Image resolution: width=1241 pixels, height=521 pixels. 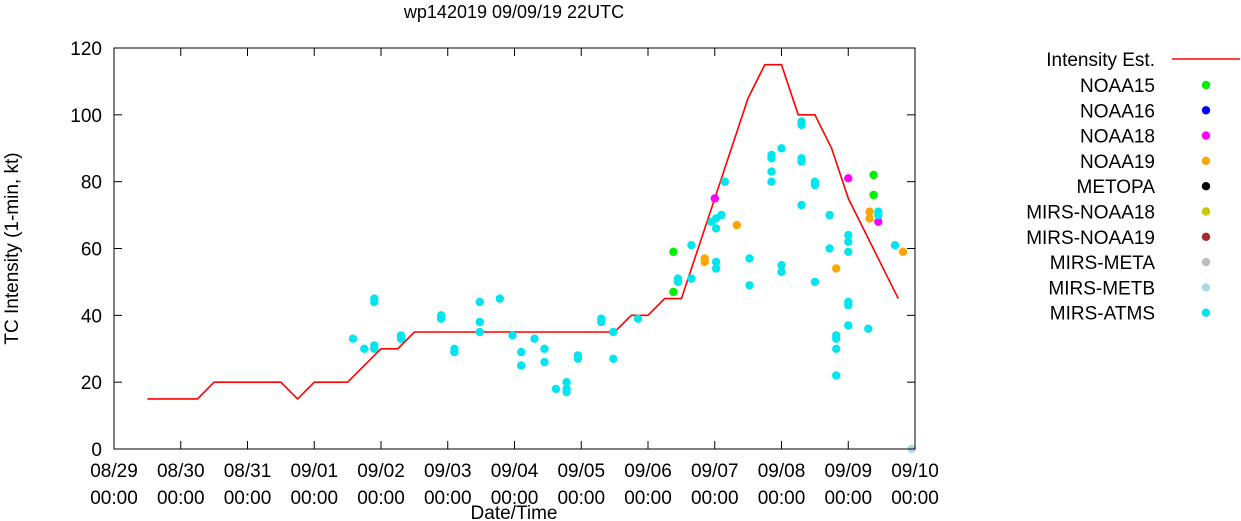 I want to click on x-tick-date: 09/08, so click(x=782, y=471).